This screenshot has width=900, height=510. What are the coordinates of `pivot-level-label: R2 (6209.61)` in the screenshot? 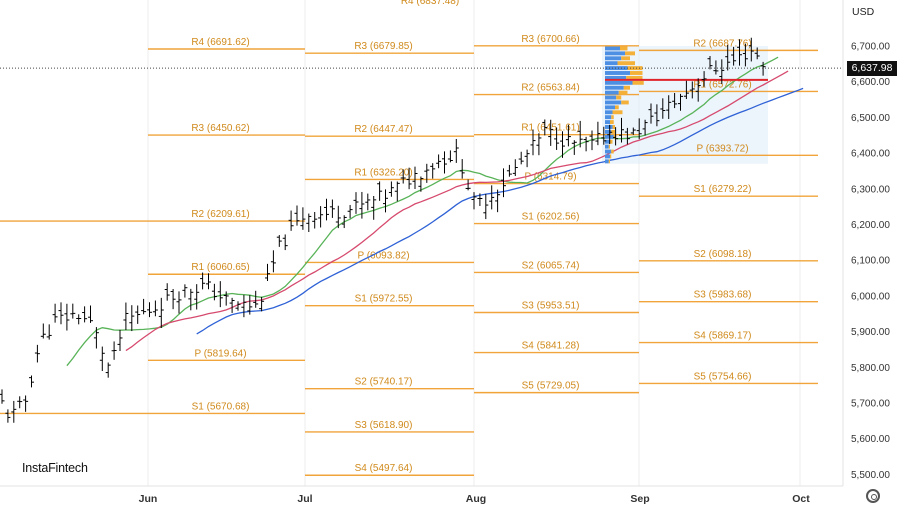 It's located at (220, 214).